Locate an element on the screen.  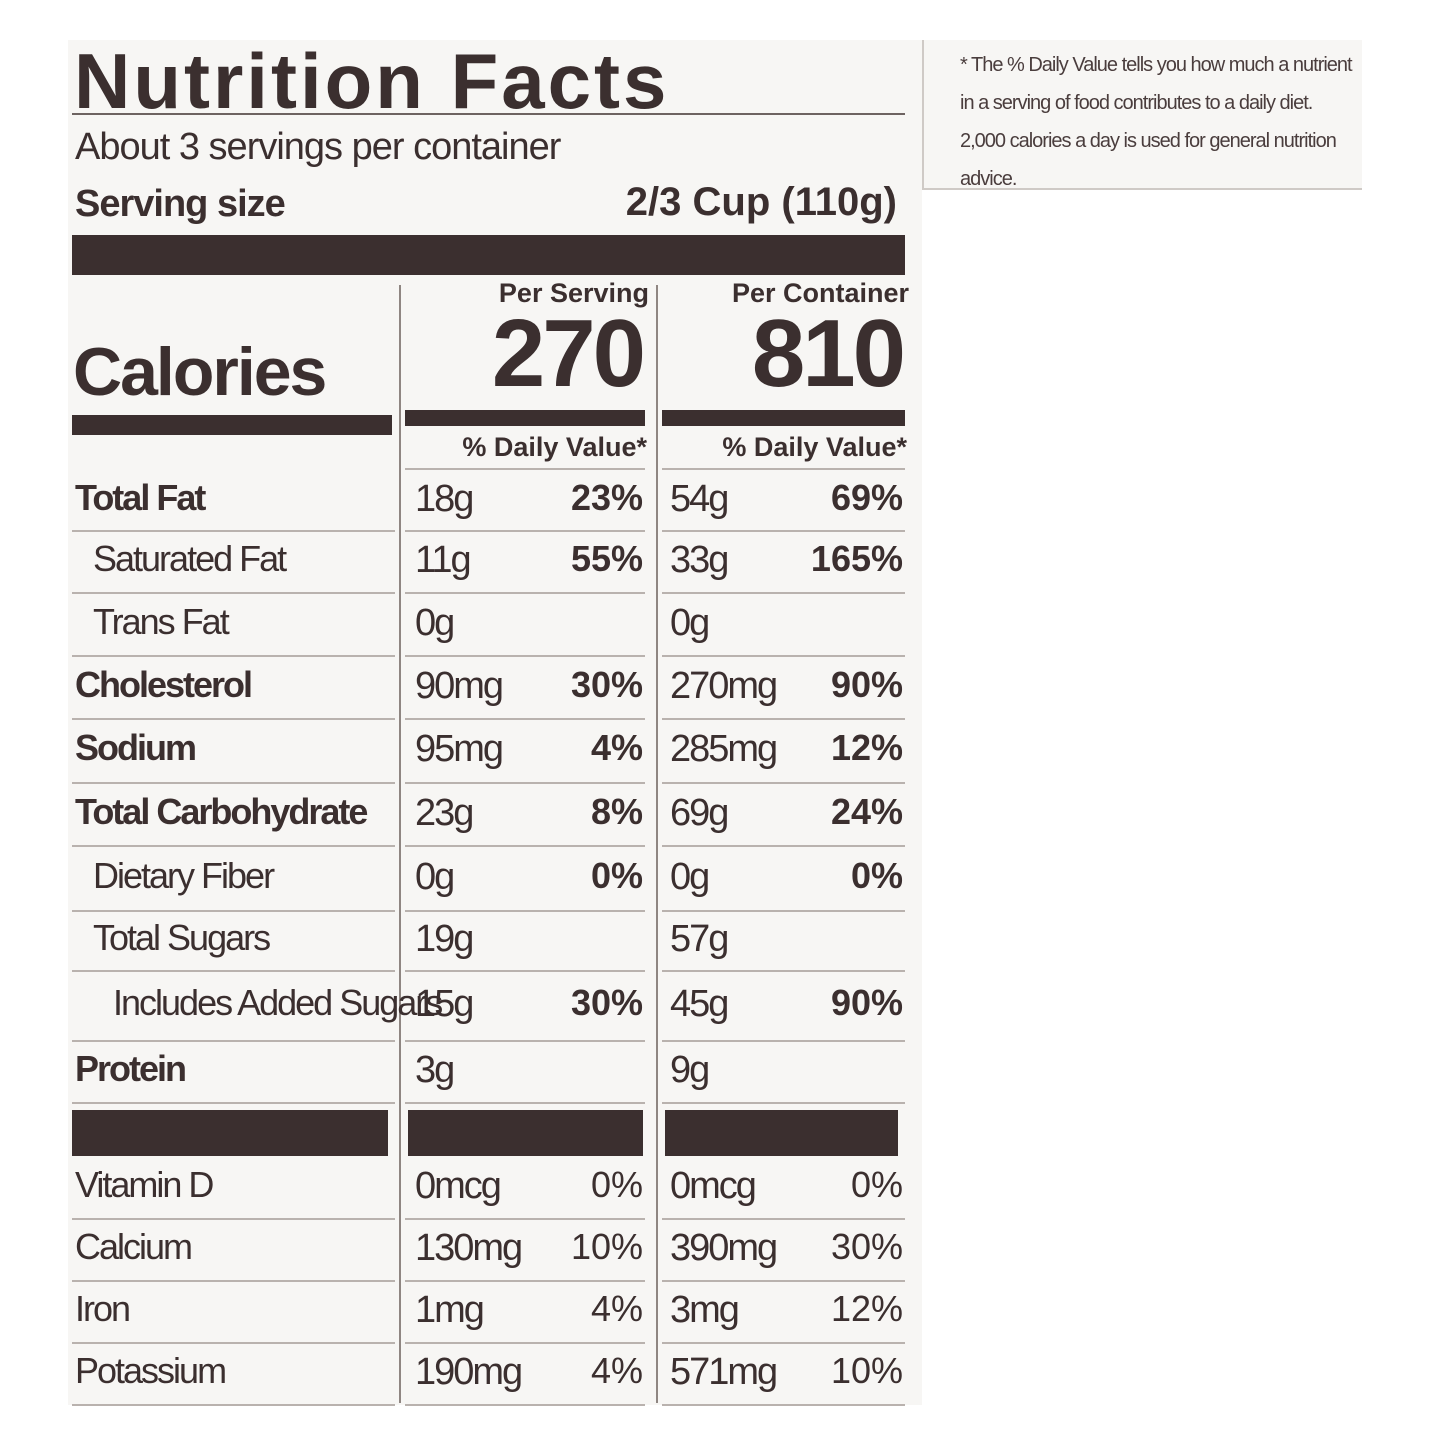
nutrient-name: Trans Fat is located at coordinates (161, 621).